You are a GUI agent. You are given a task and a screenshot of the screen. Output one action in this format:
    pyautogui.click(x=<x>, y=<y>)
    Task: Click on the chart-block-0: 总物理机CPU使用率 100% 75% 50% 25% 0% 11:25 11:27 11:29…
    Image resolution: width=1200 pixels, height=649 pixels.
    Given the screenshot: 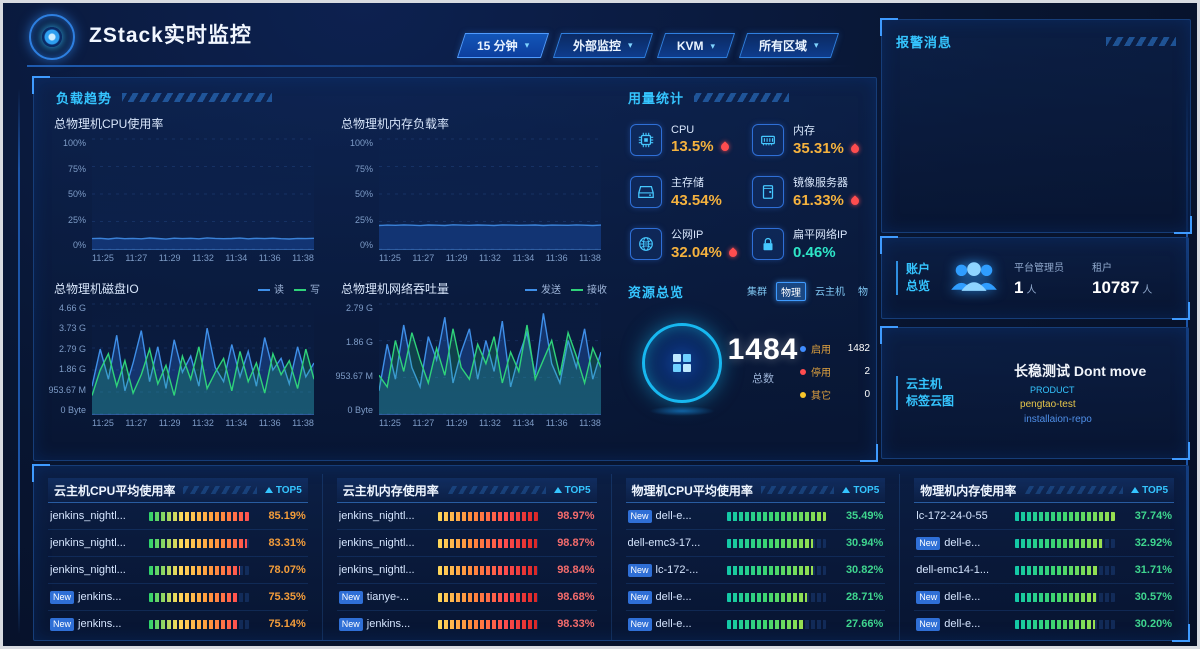 What is the action you would take?
    pyautogui.click(x=184, y=188)
    